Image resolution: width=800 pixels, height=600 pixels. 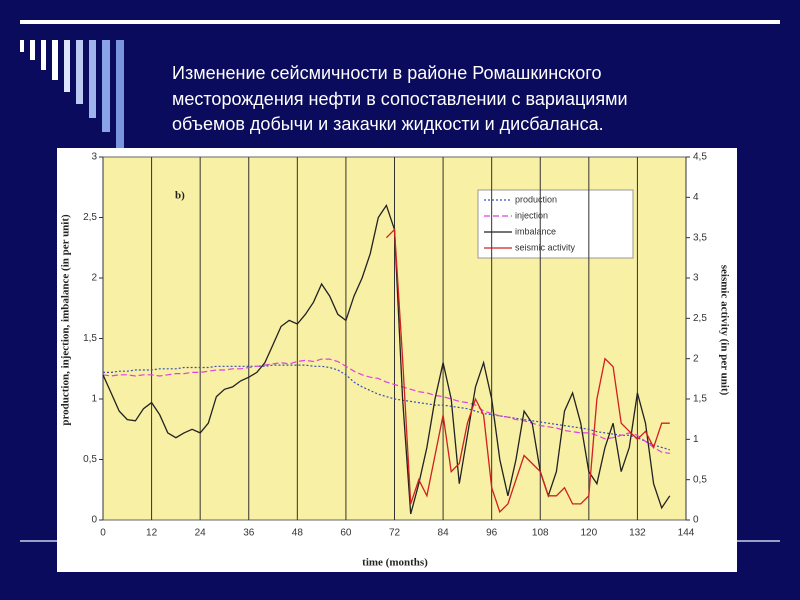 I want to click on legend-label: seismic activity, so click(x=545, y=247).